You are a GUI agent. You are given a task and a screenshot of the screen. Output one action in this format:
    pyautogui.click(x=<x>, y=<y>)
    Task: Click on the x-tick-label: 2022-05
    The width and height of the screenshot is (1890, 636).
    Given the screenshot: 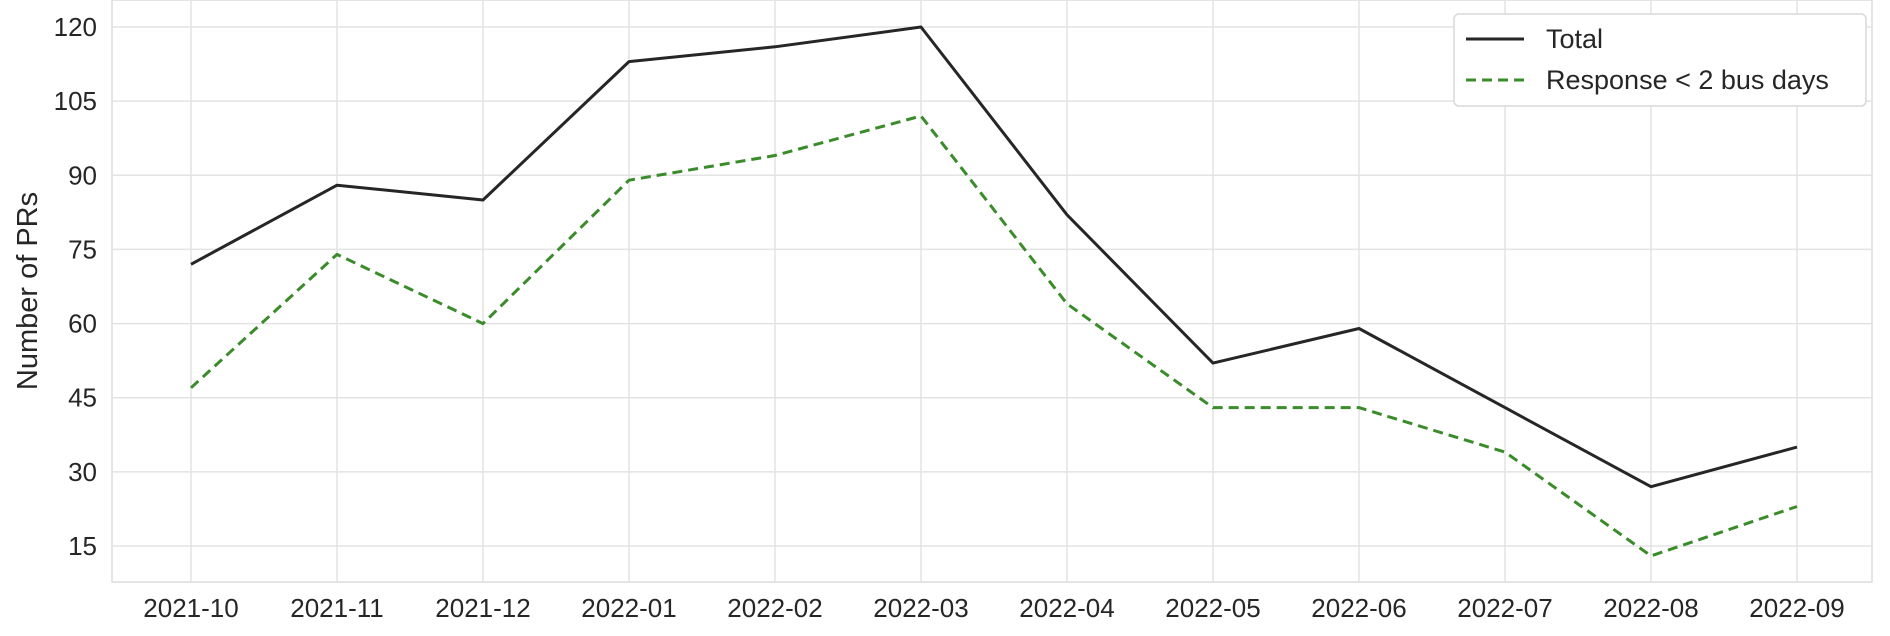 What is the action you would take?
    pyautogui.click(x=1212, y=608)
    